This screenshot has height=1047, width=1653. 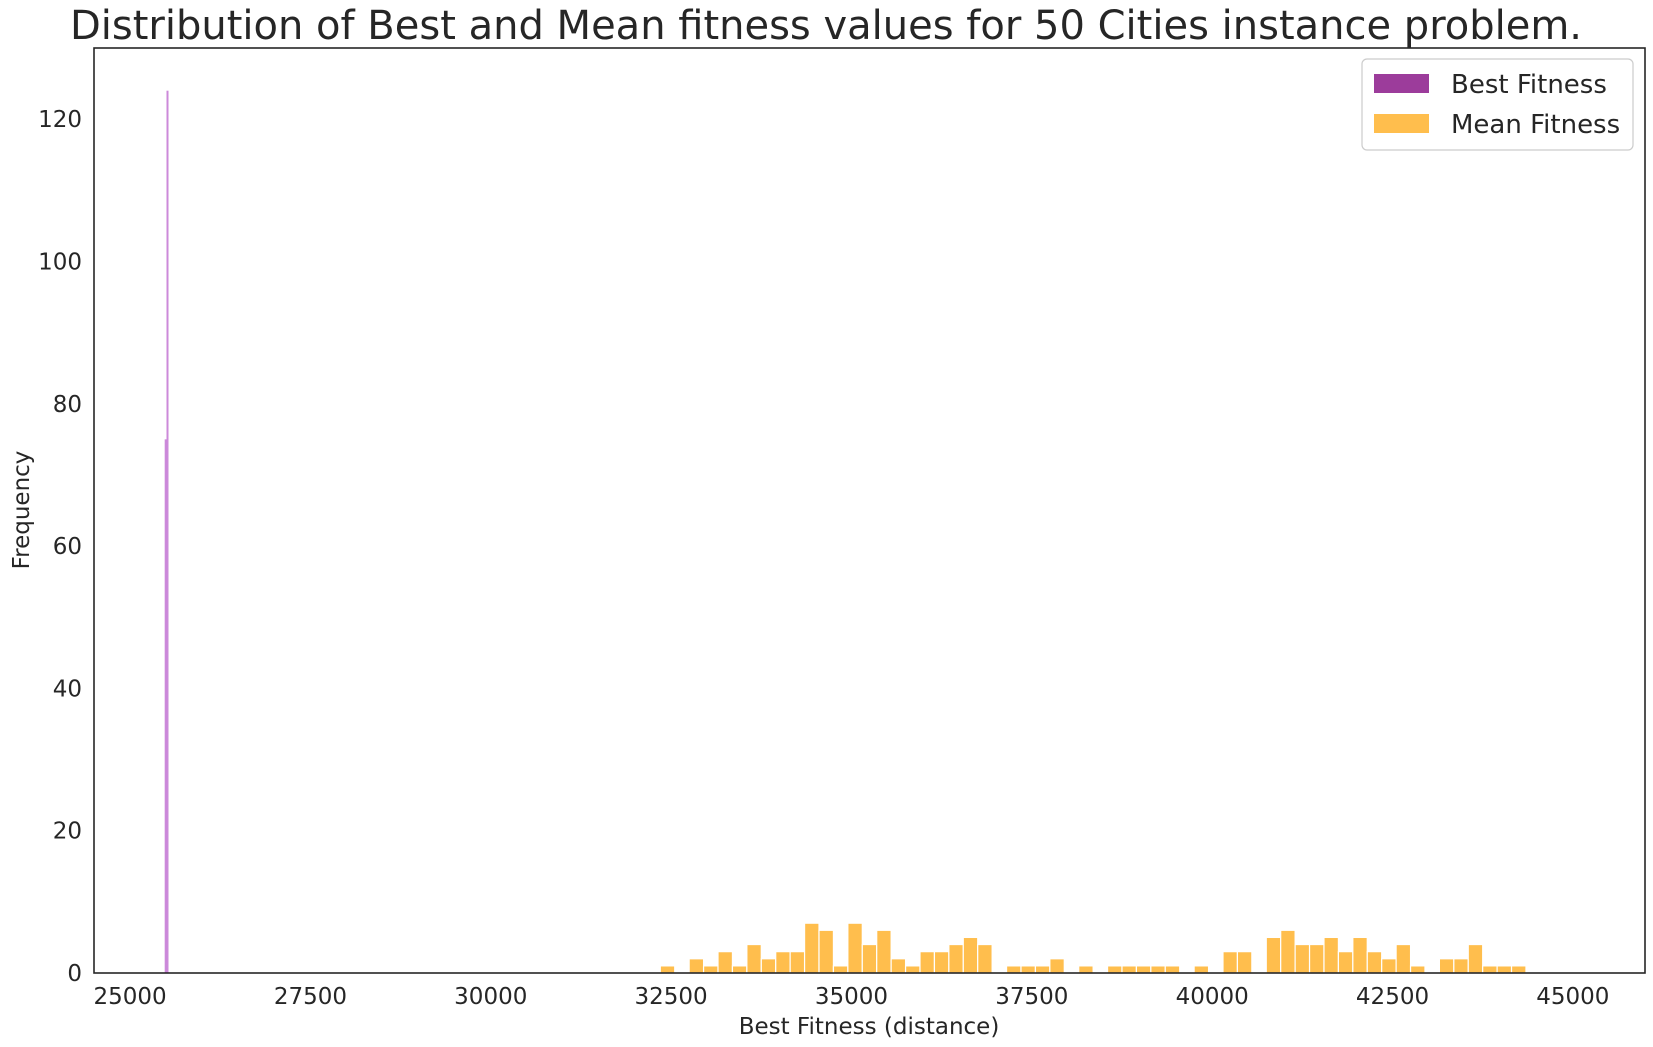 What do you see at coordinates (310, 997) in the screenshot?
I see `x-tick-label: 27500` at bounding box center [310, 997].